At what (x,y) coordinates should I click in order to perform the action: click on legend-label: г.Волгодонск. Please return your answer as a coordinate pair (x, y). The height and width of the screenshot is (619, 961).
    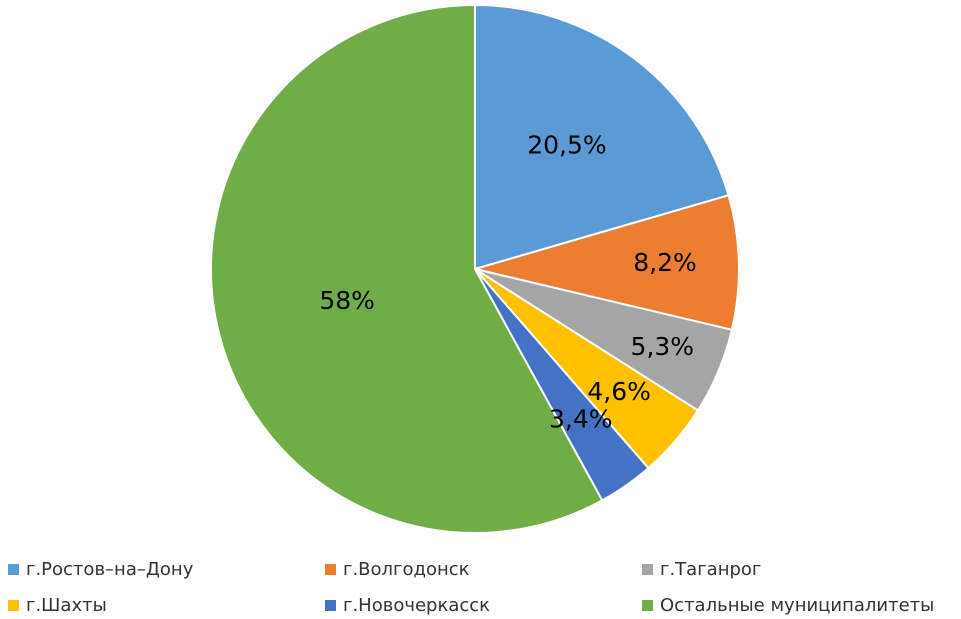
    Looking at the image, I should click on (406, 569).